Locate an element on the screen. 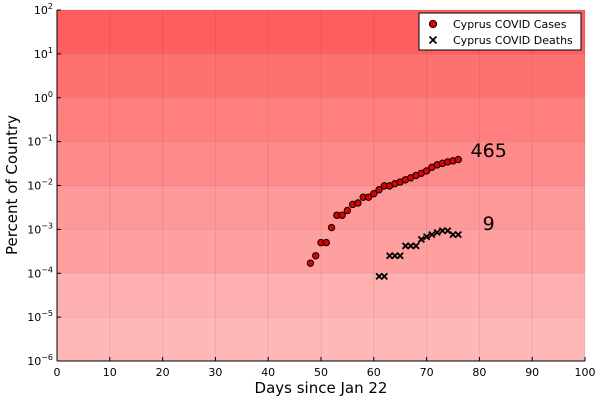 This screenshot has width=600, height=400. x-tick-label: 20 is located at coordinates (163, 372).